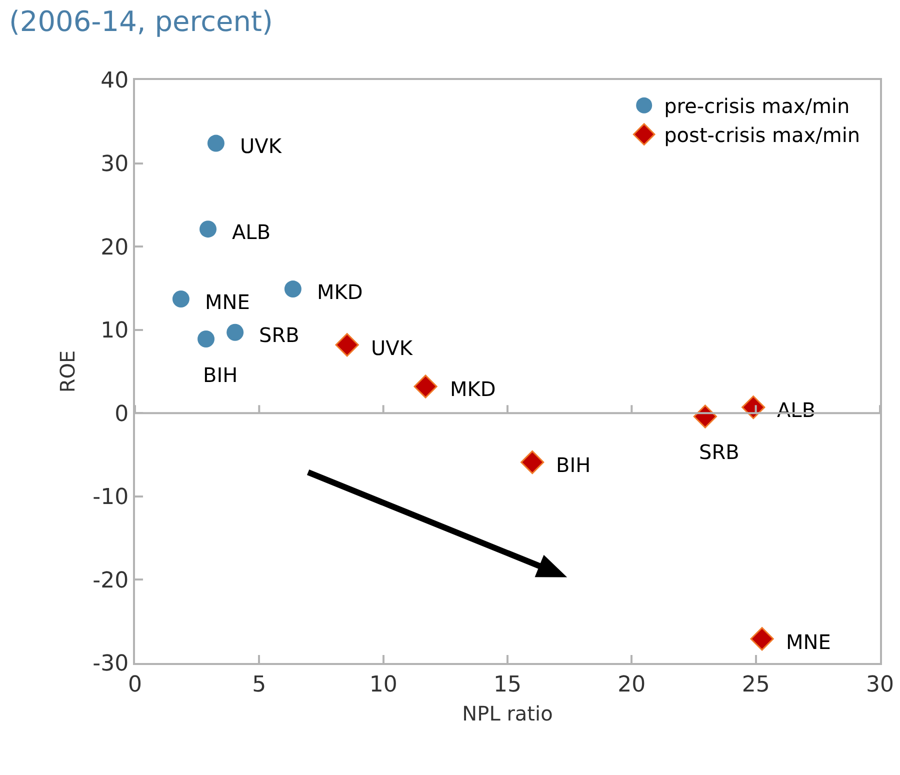  What do you see at coordinates (110, 664) in the screenshot?
I see `y-tick-label: -30` at bounding box center [110, 664].